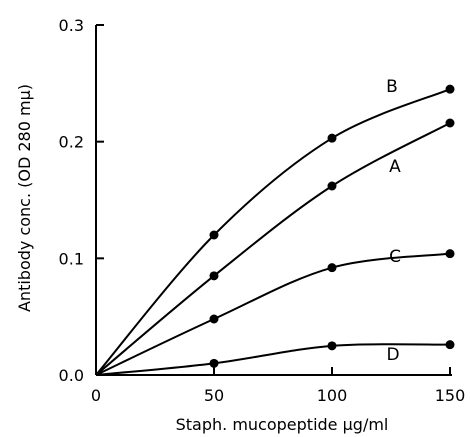 The image size is (470, 437). I want to click on y-axis-title: Antibody conc. (OD 280 mμ), so click(24, 198).